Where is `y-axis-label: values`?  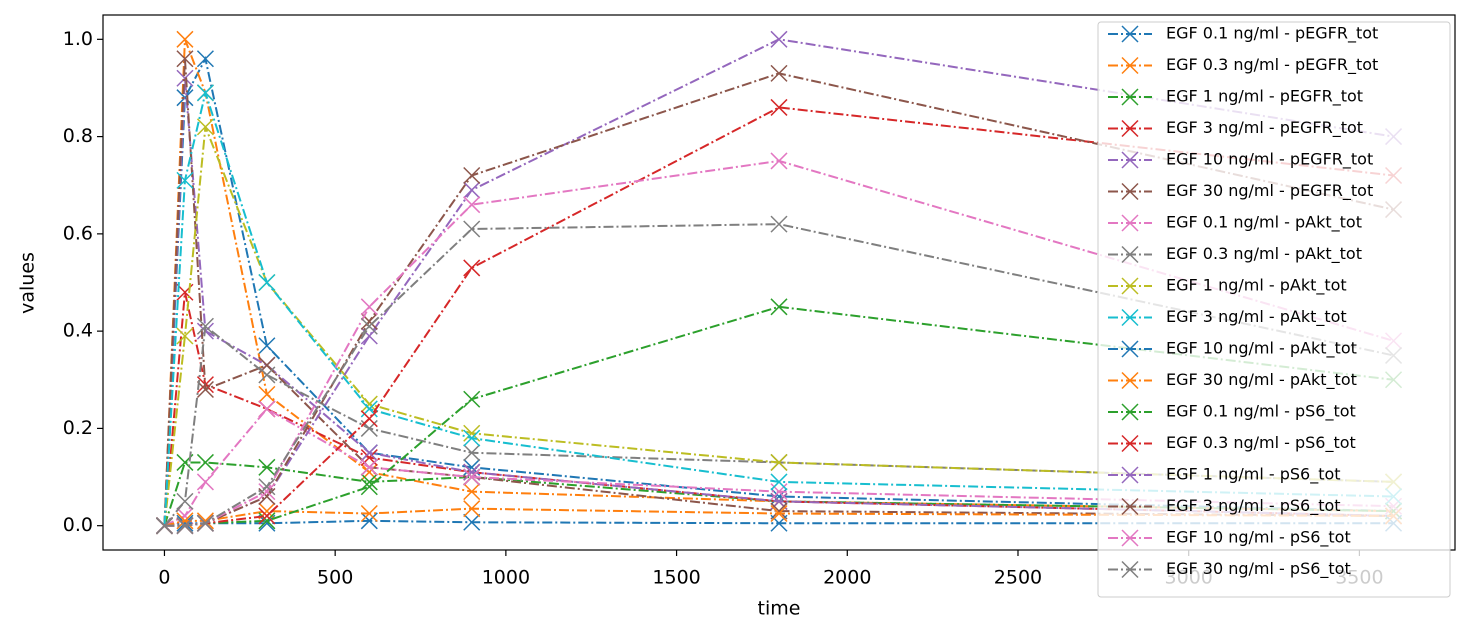
y-axis-label: values is located at coordinates (28, 283).